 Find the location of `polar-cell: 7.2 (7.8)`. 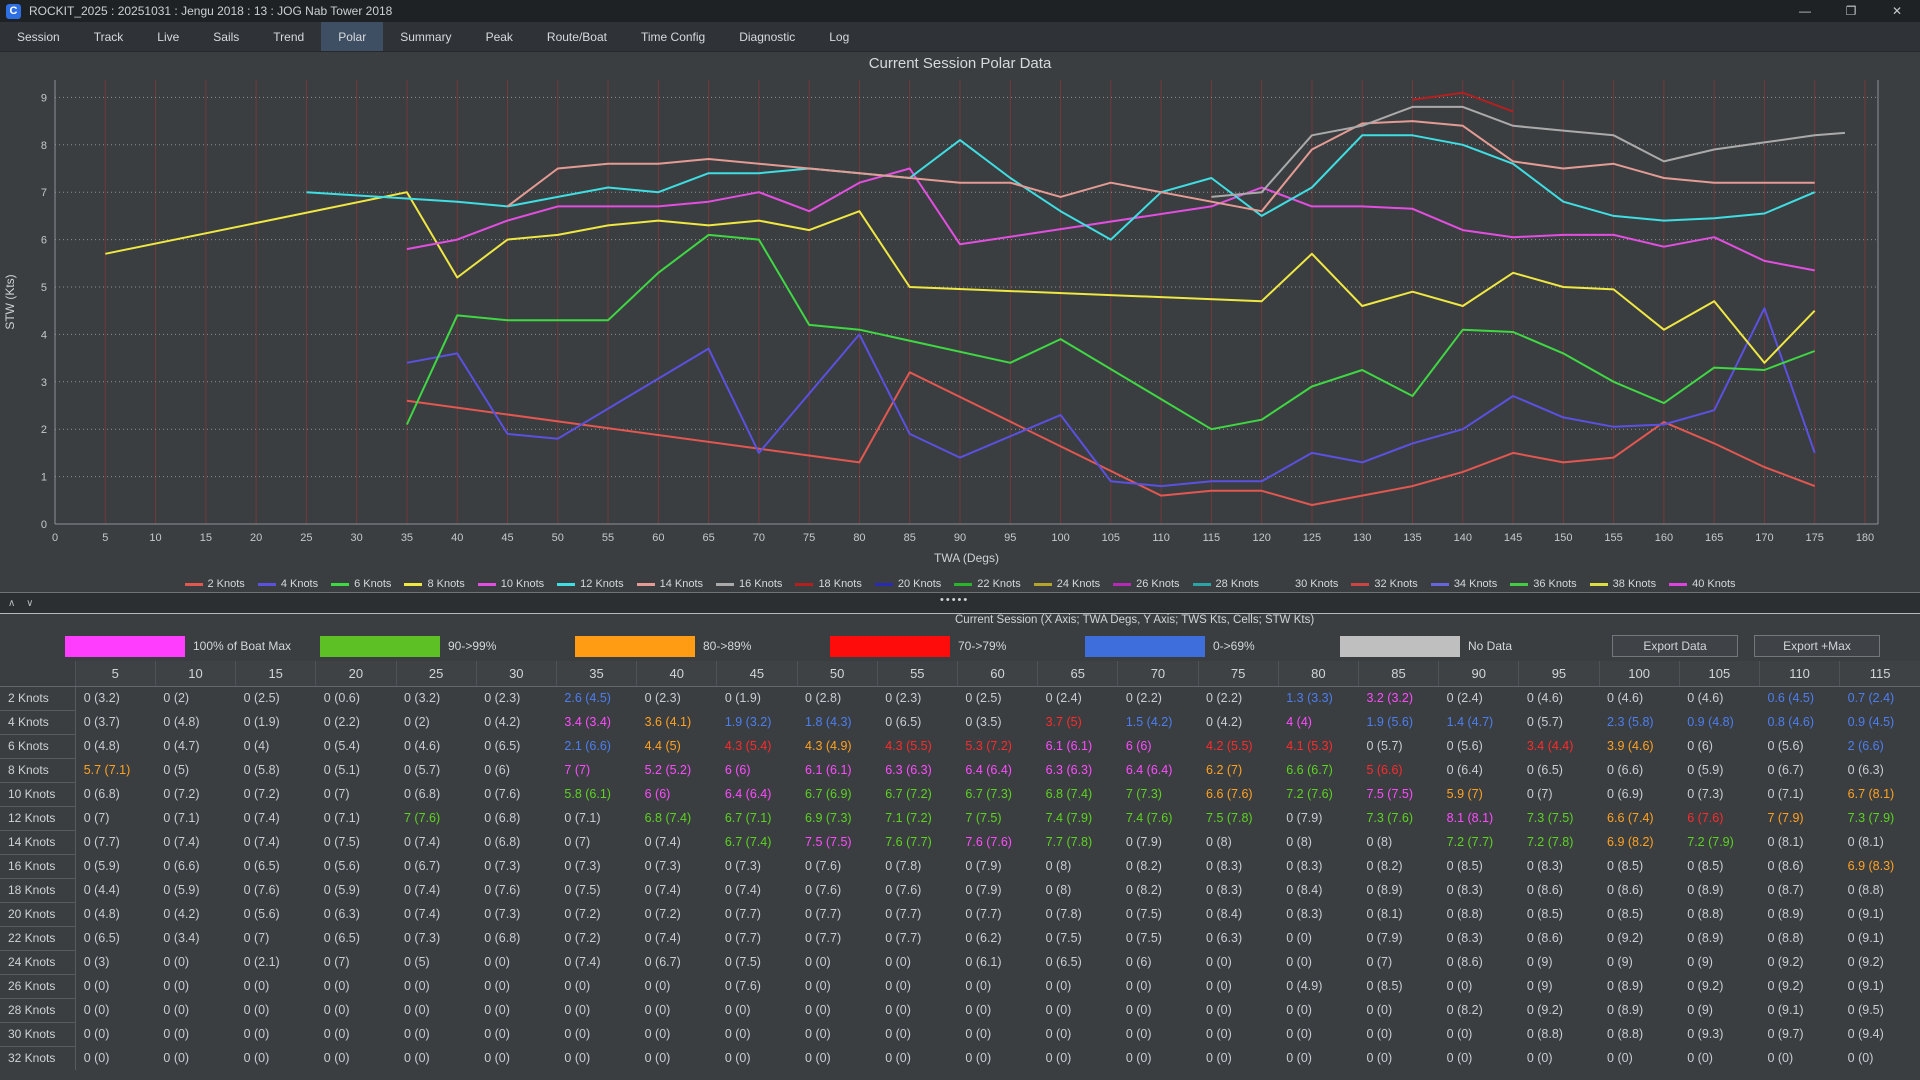

polar-cell: 7.2 (7.8) is located at coordinates (1550, 842).